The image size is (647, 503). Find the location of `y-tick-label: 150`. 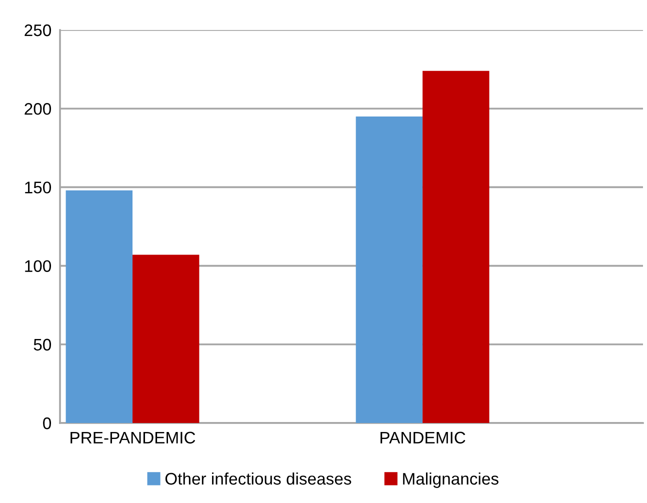

y-tick-label: 150 is located at coordinates (38, 188).